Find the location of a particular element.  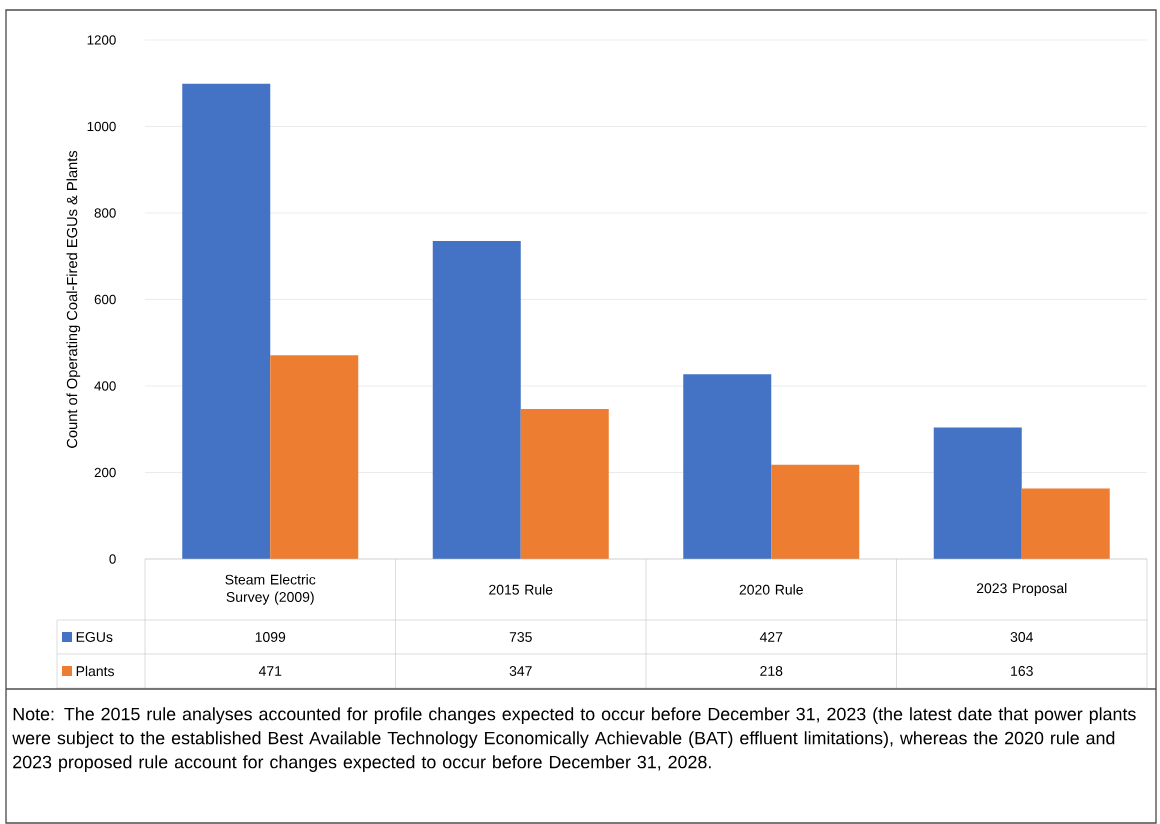

y-tick-label: 1200 is located at coordinates (101, 40).